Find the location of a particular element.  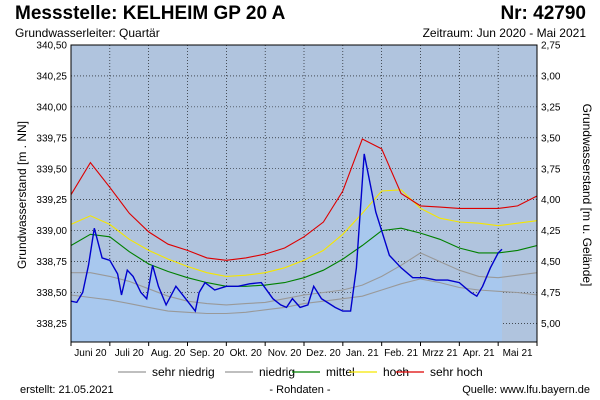

x-tick-label: Okt. 20 is located at coordinates (246, 353).